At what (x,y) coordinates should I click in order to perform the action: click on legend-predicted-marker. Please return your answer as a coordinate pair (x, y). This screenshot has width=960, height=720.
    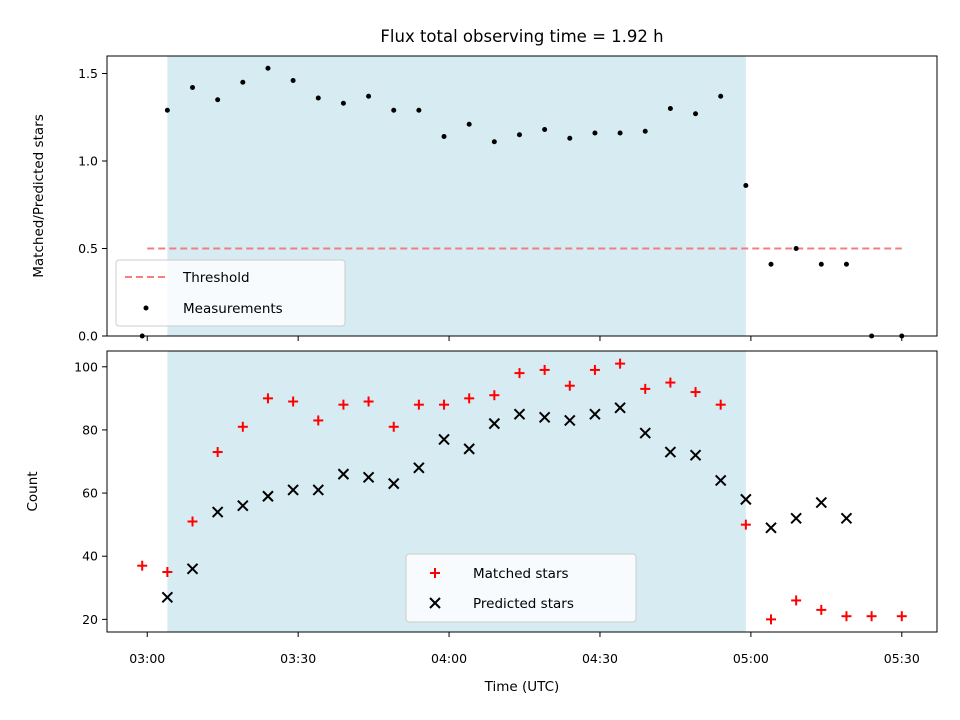
    Looking at the image, I should click on (435, 603).